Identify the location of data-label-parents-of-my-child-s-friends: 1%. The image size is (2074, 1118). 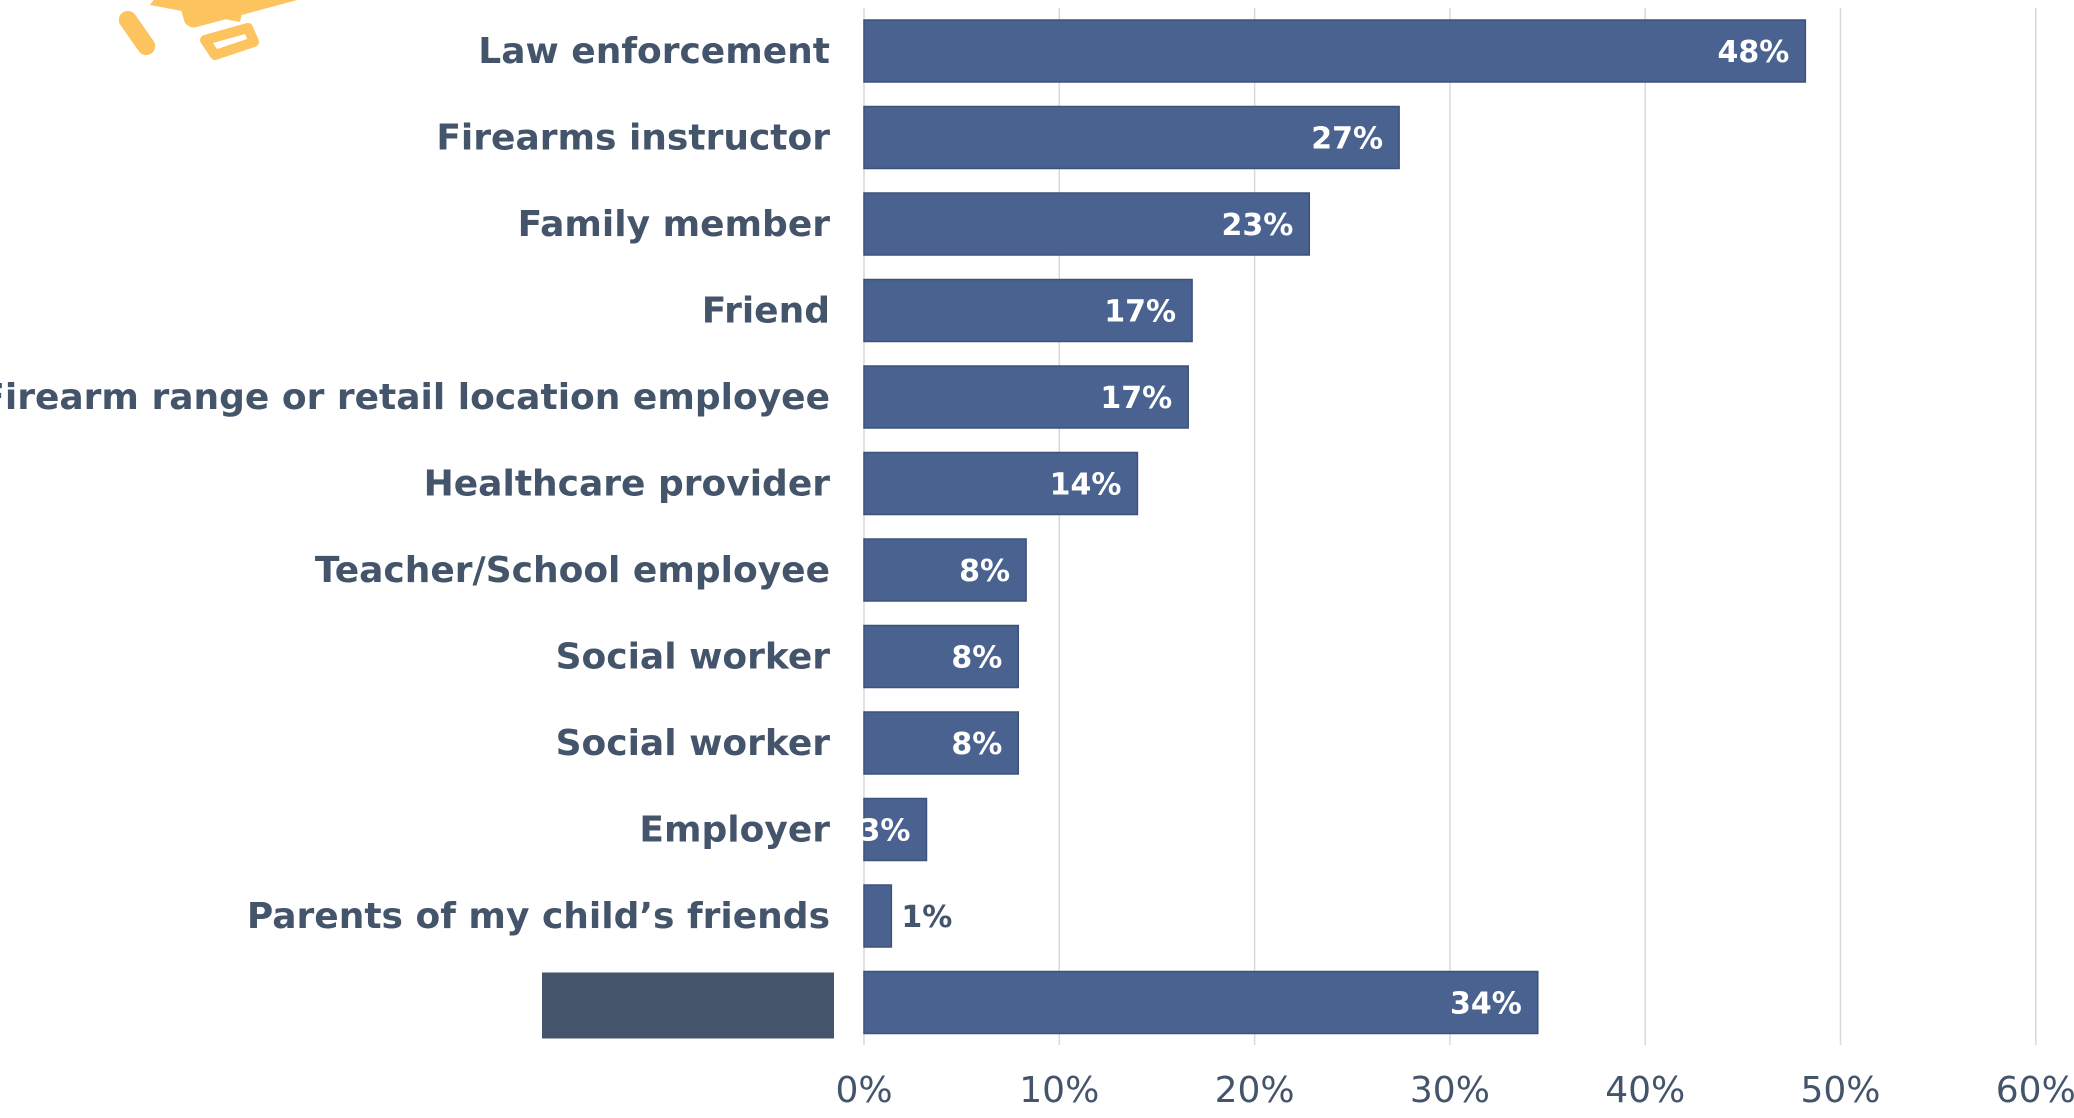
(926, 917).